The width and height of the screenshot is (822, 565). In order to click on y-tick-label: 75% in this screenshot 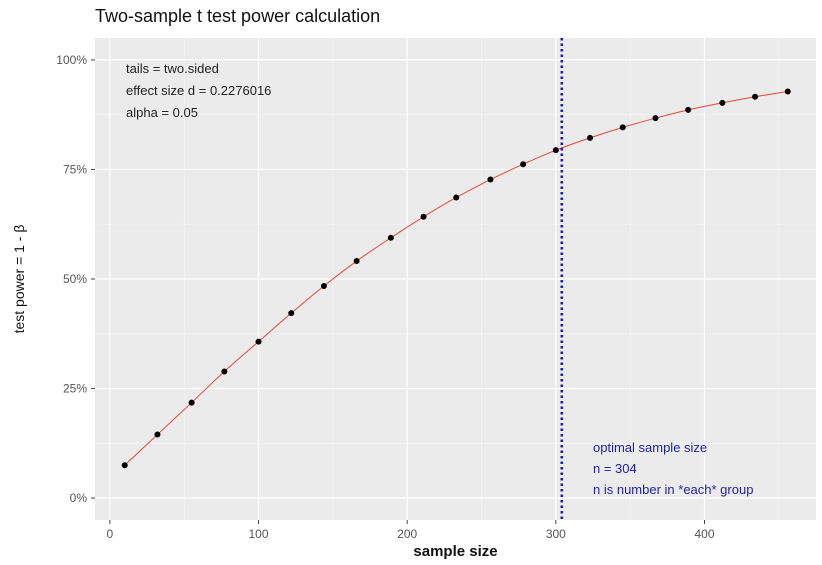, I will do `click(75, 169)`.